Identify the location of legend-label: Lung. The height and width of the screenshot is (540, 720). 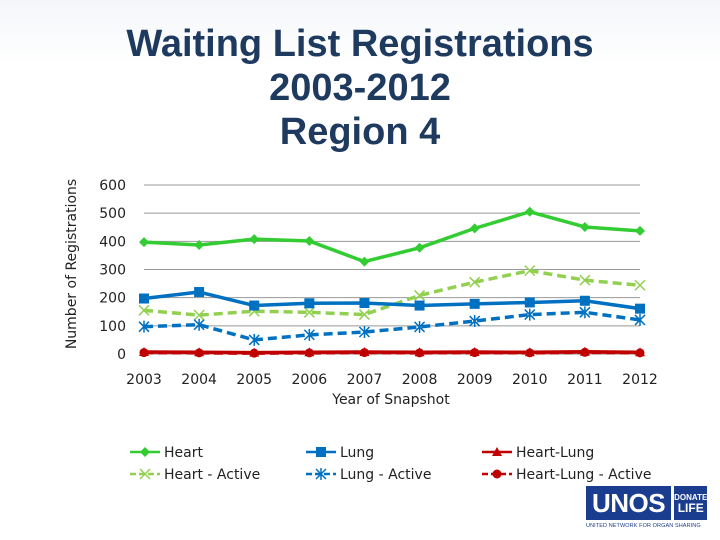
(357, 453).